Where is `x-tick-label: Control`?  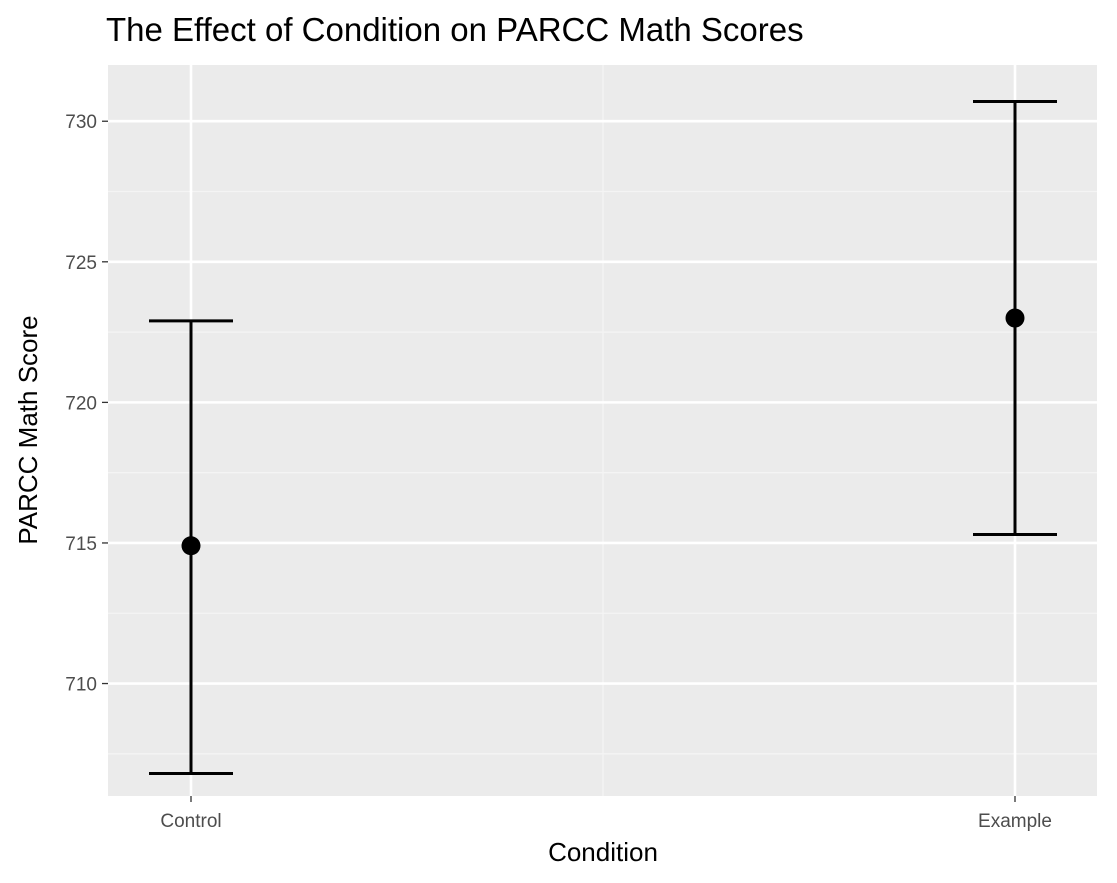
x-tick-label: Control is located at coordinates (190, 821).